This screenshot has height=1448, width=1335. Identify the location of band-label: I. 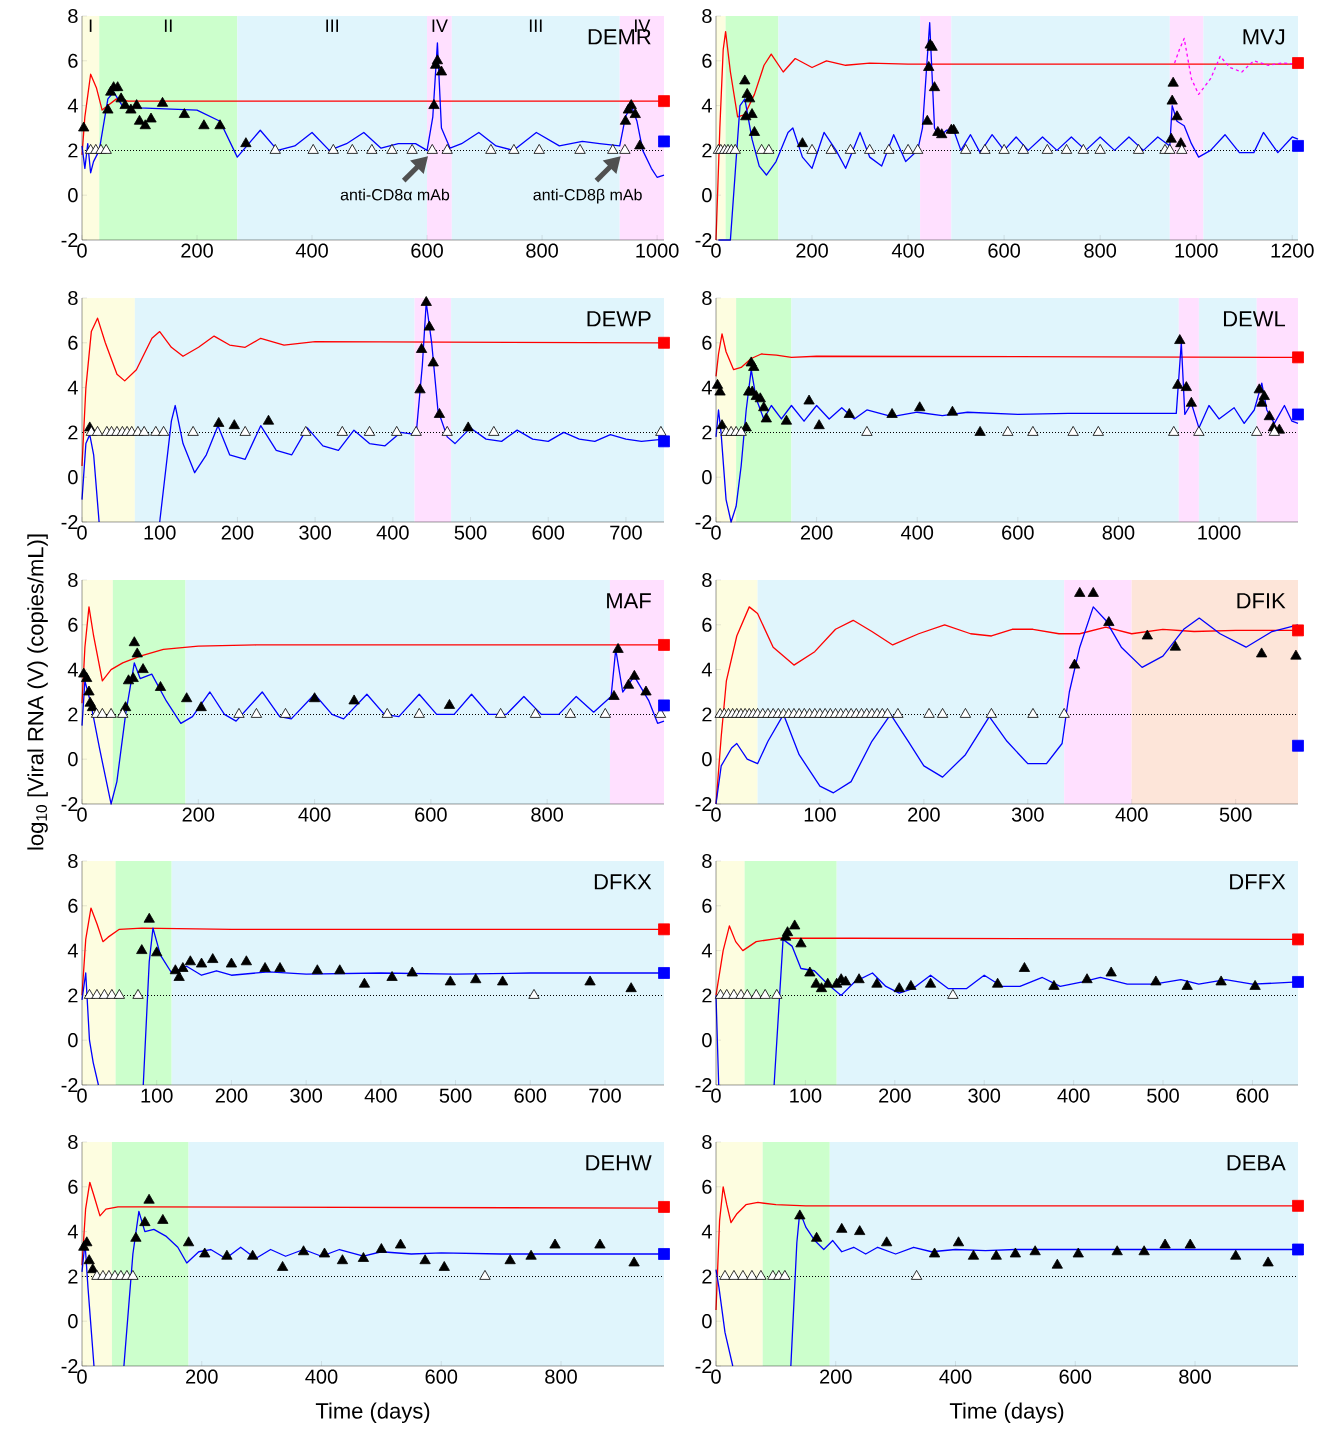
(90, 25).